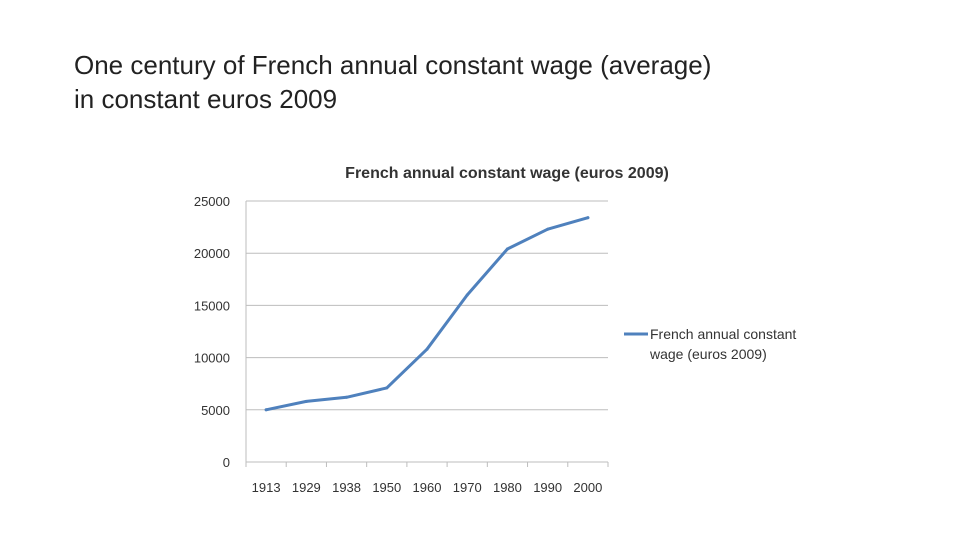 This screenshot has width=960, height=545. Describe the element at coordinates (507, 173) in the screenshot. I see `chart-title: French annual constant wage (euros 2009)` at that location.